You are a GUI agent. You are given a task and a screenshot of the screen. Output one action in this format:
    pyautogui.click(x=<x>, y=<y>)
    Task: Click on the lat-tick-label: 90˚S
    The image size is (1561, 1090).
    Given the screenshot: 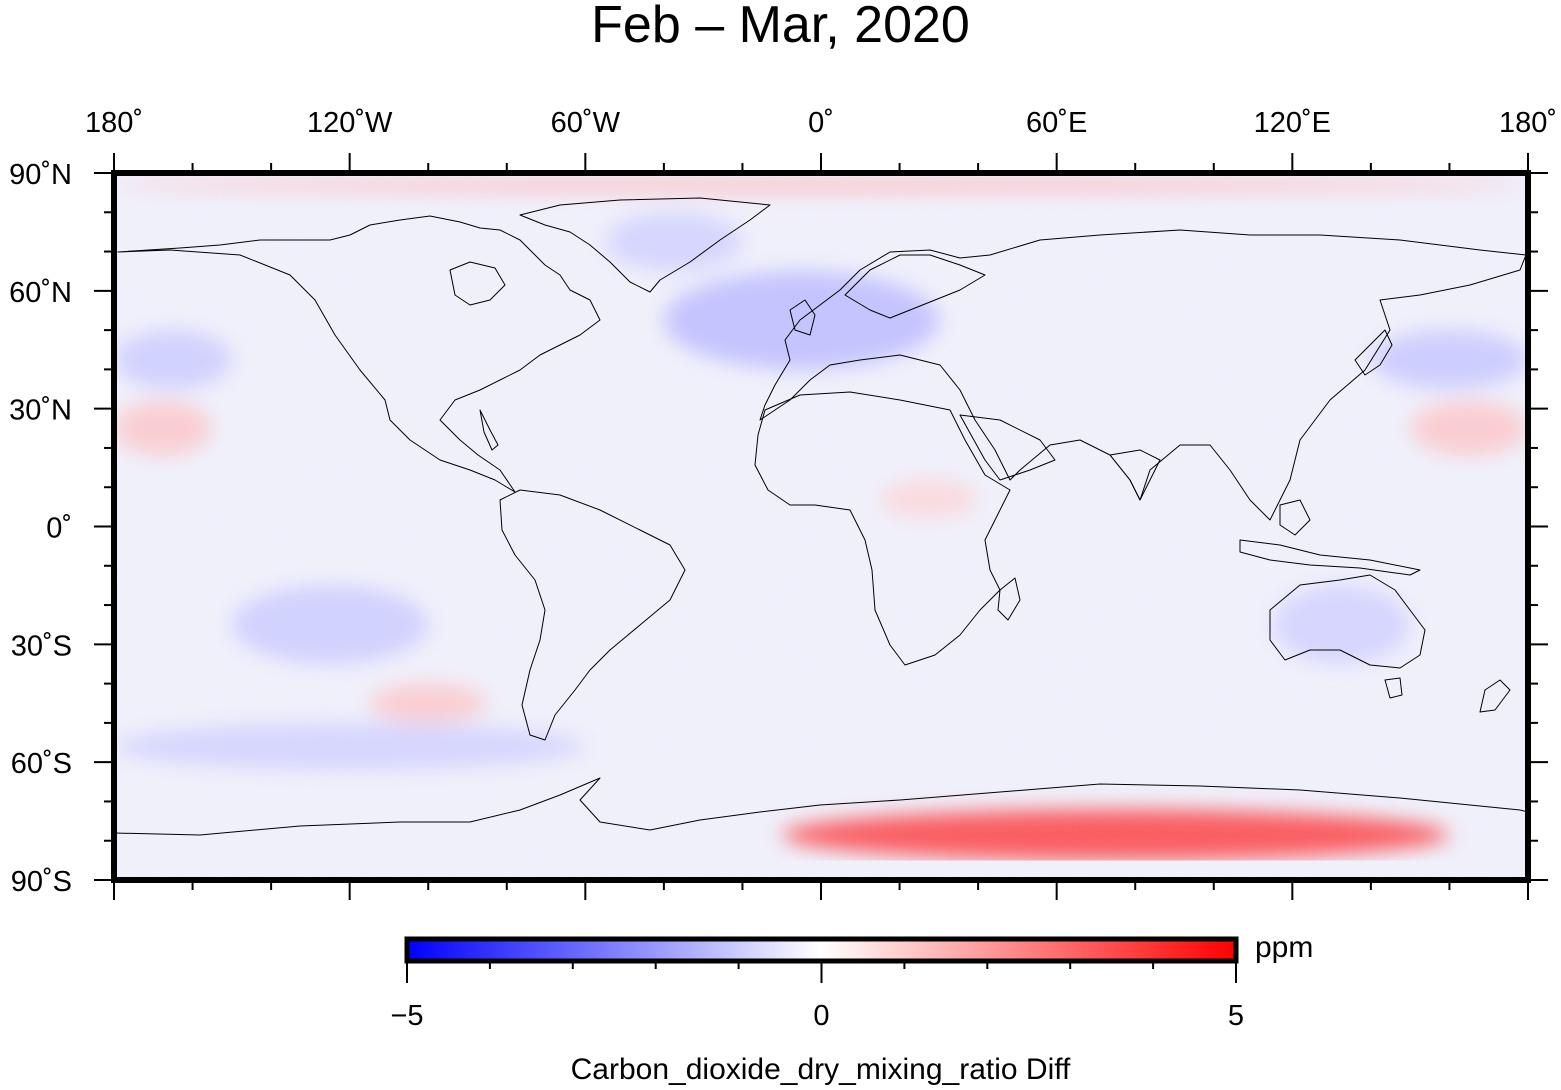 What is the action you would take?
    pyautogui.click(x=41, y=882)
    